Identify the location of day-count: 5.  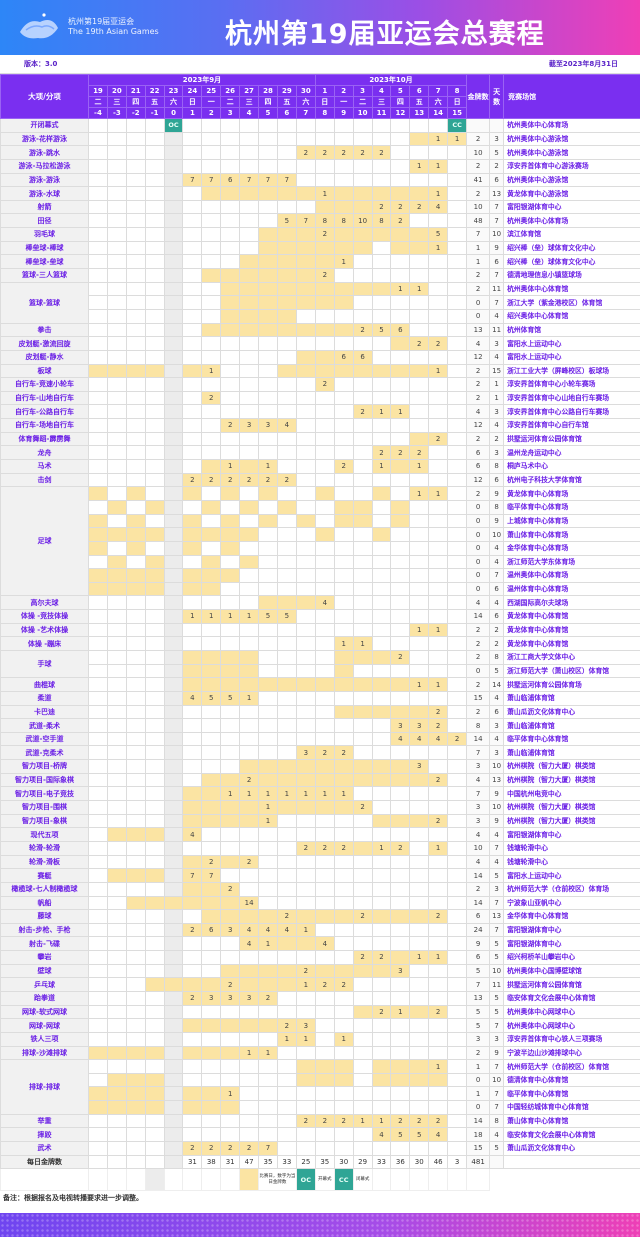
(497, 1012).